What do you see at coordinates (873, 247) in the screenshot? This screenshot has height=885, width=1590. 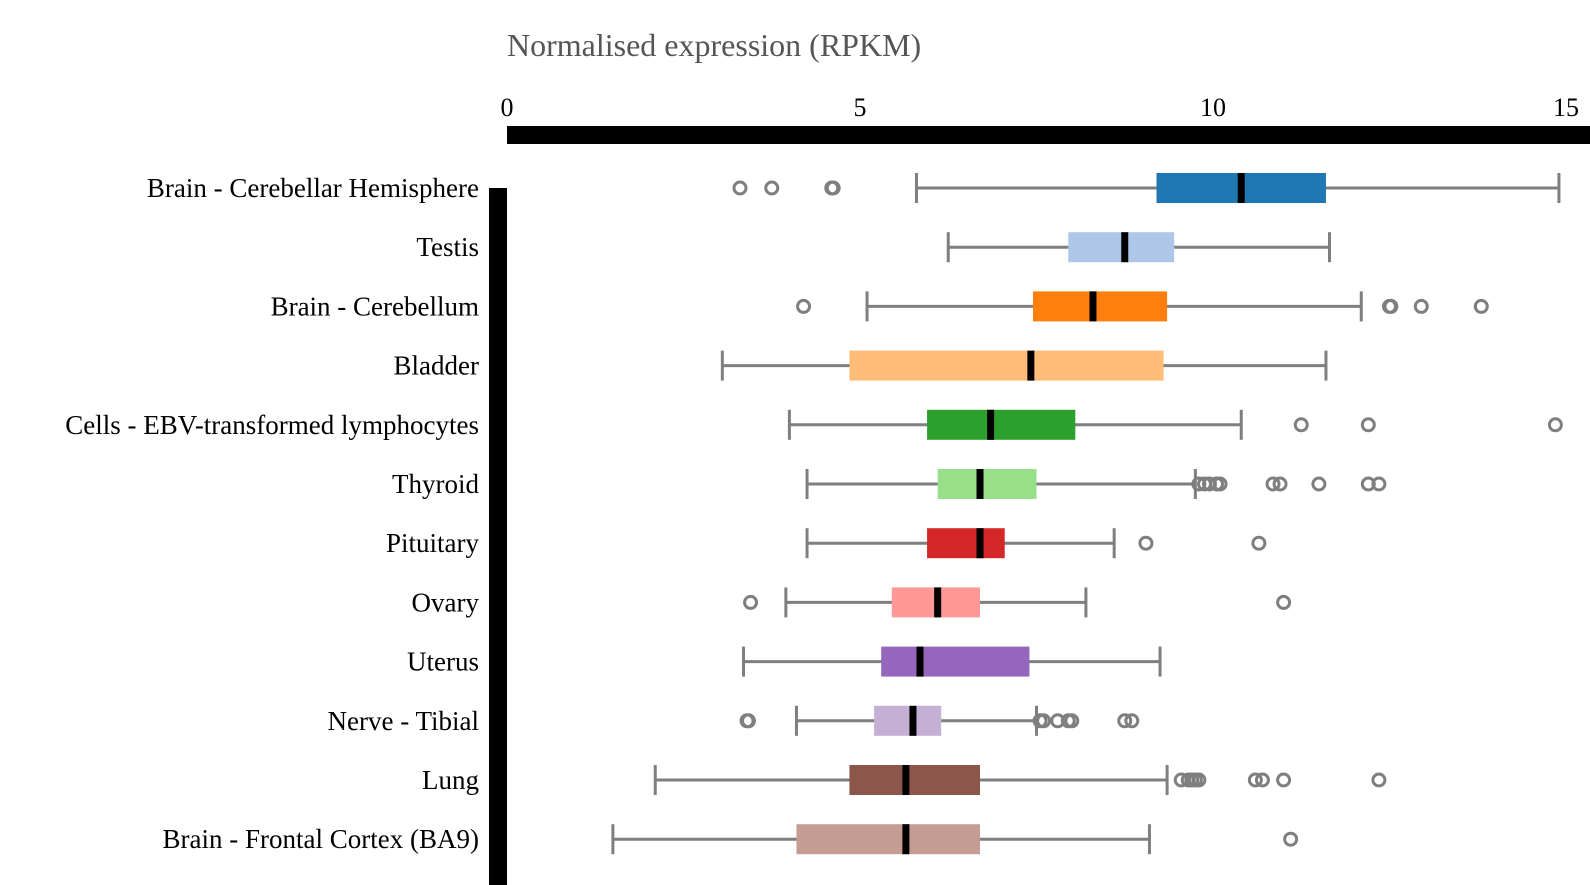 I see `box-row: Testis` at bounding box center [873, 247].